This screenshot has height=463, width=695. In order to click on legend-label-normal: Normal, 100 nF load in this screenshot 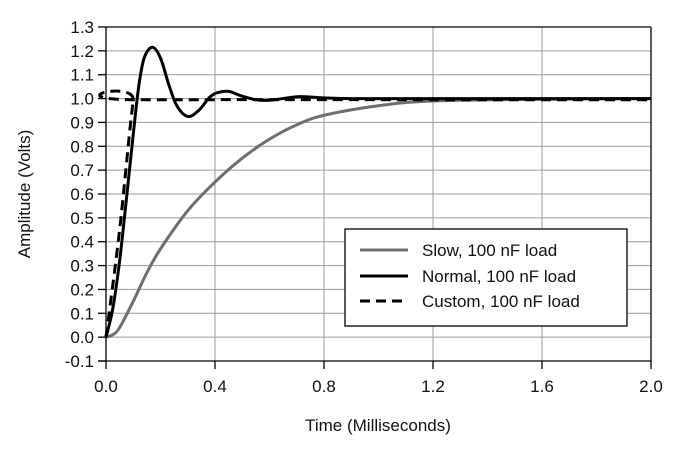, I will do `click(499, 276)`.